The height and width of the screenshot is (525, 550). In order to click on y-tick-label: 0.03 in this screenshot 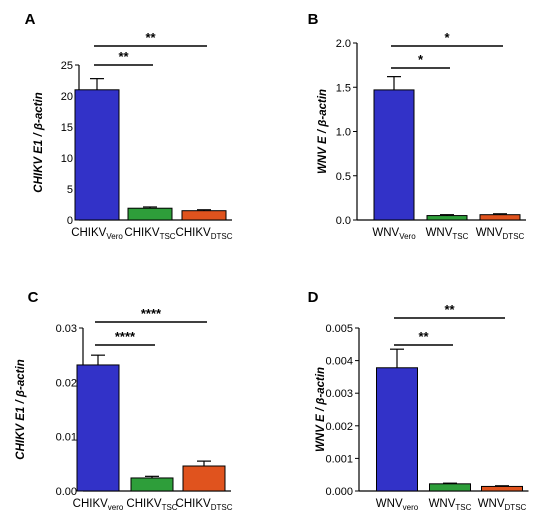, I will do `click(66, 329)`.